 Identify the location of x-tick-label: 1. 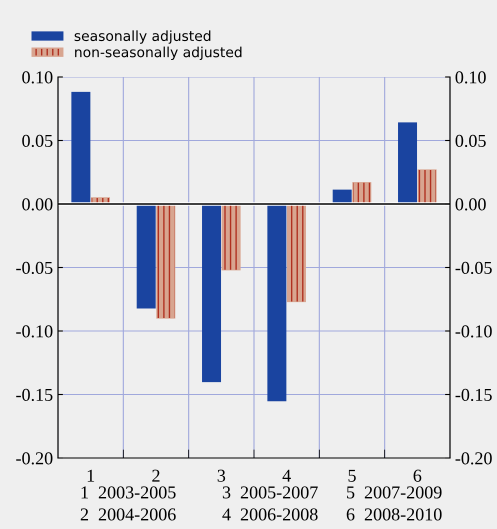
(91, 476).